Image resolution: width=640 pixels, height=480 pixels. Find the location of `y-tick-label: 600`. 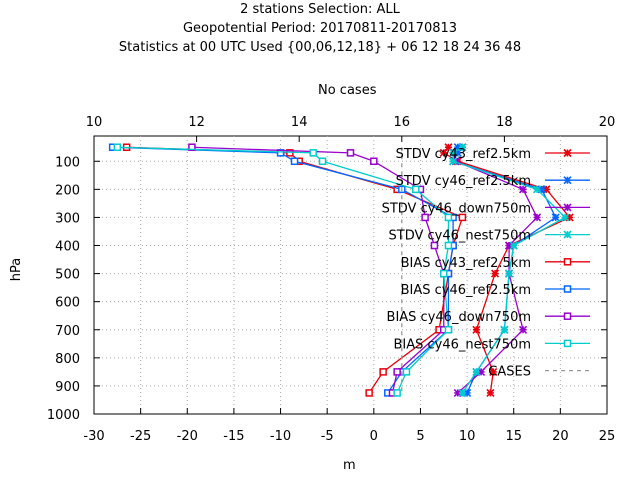

y-tick-label: 600 is located at coordinates (67, 303).